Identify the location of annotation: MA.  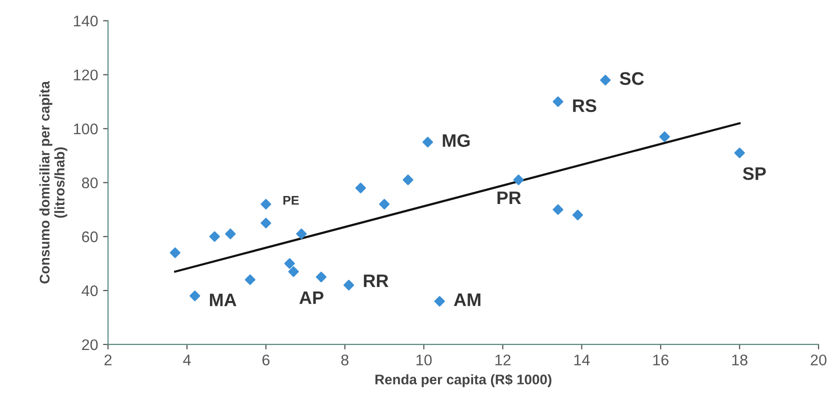
(223, 300).